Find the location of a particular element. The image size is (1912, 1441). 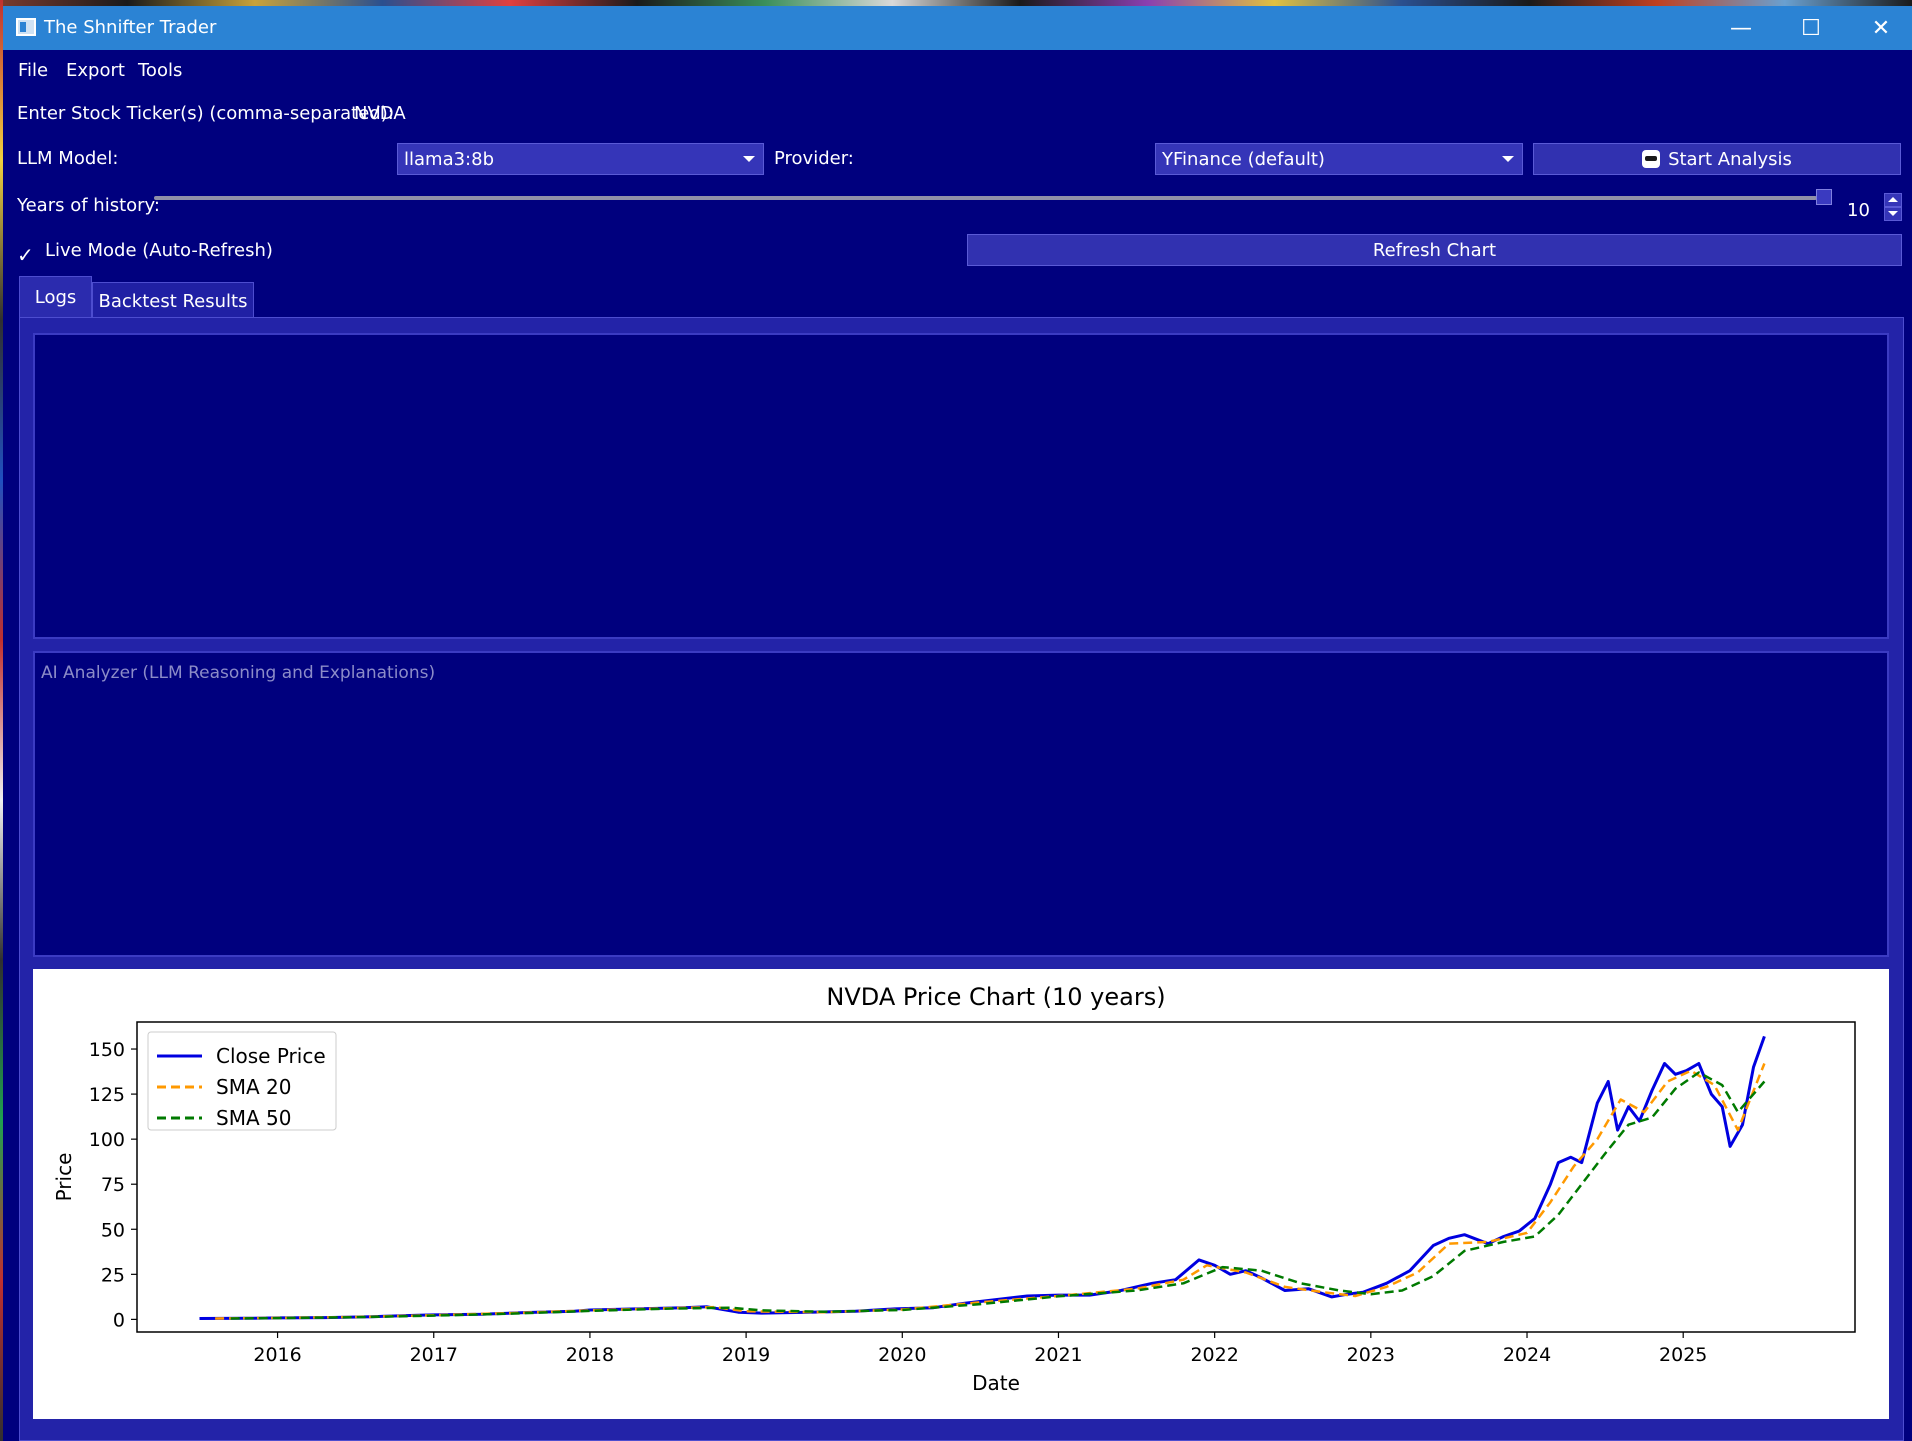

provider-value: YFinance (default) is located at coordinates (1243, 159).